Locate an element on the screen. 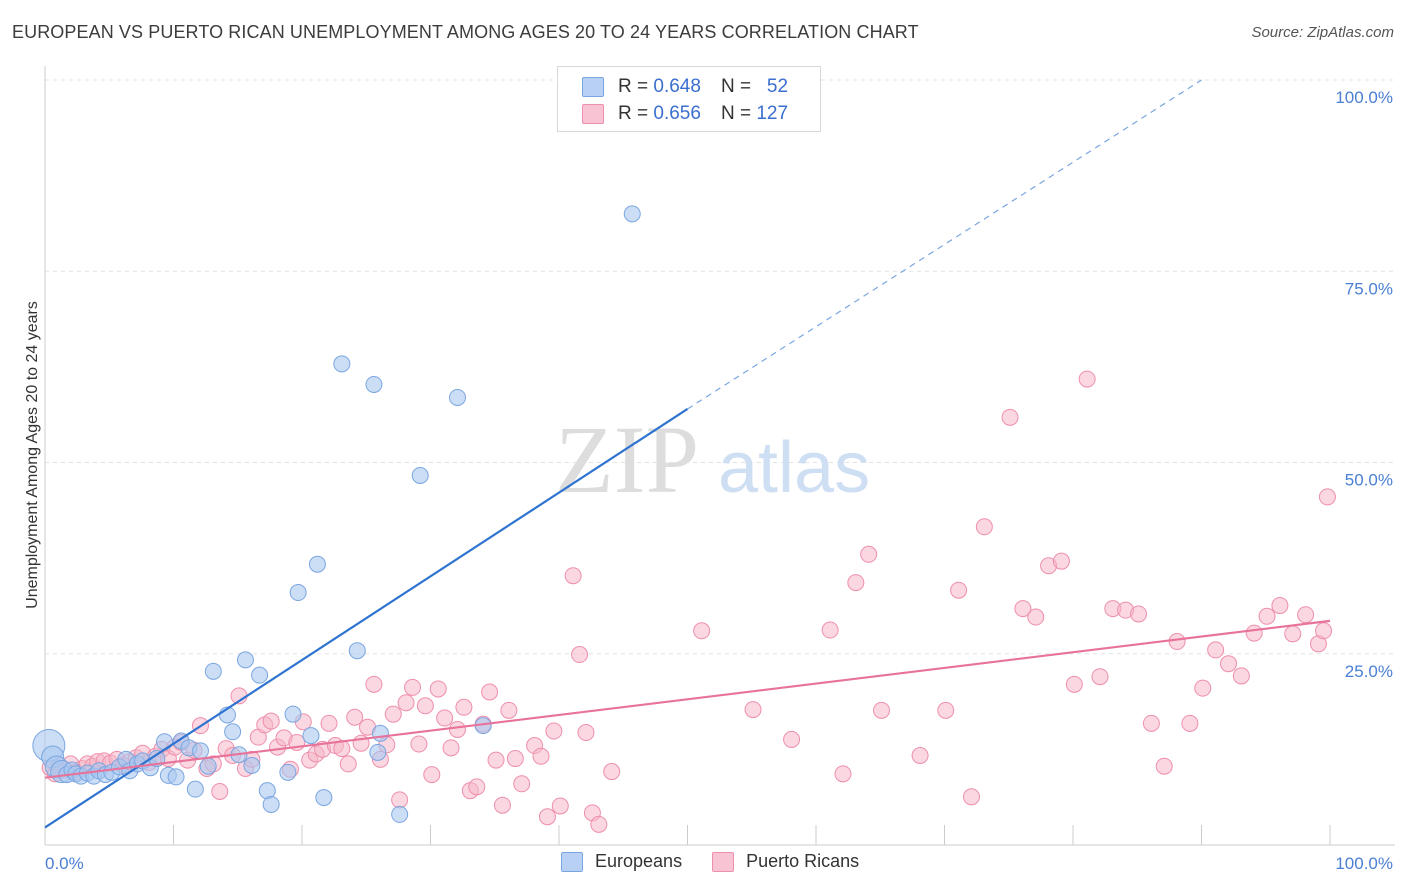 This screenshot has width=1406, height=892. europeans-trend-extension is located at coordinates (944, 244).